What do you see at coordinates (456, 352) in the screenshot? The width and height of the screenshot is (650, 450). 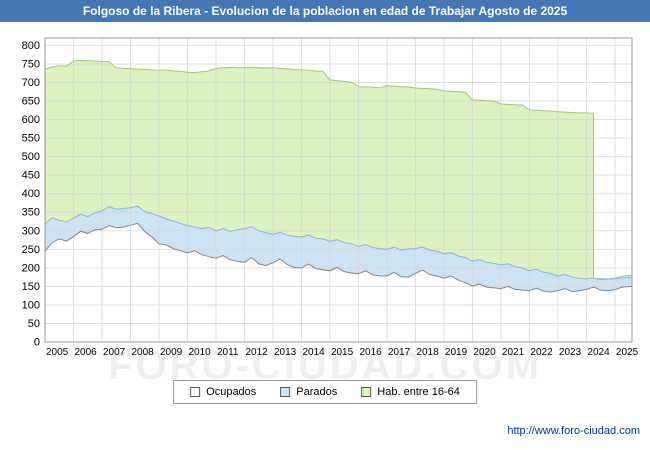 I see `x-axis-label: 2019` at bounding box center [456, 352].